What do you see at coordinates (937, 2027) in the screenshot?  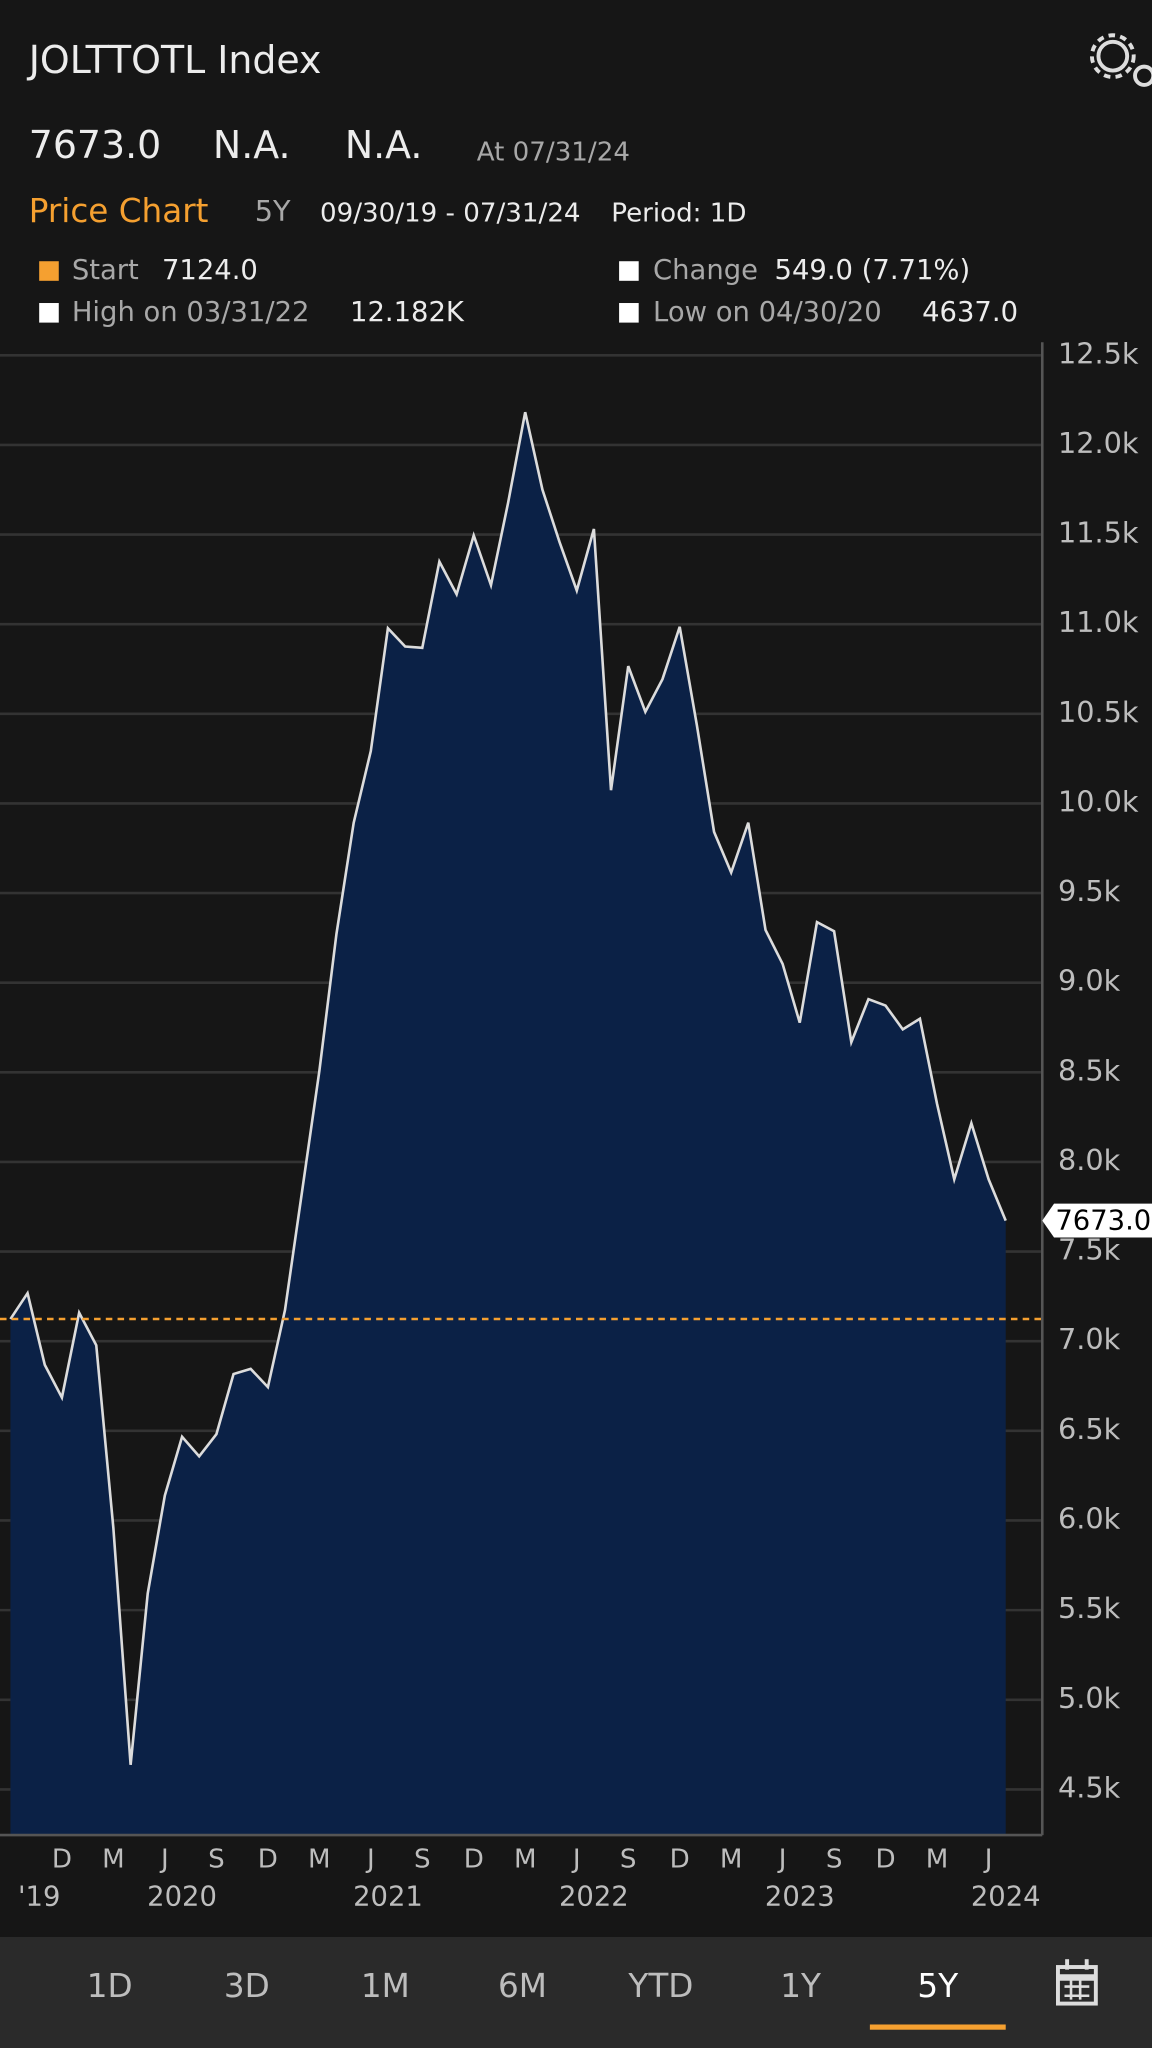 I see `active-tab-underline` at bounding box center [937, 2027].